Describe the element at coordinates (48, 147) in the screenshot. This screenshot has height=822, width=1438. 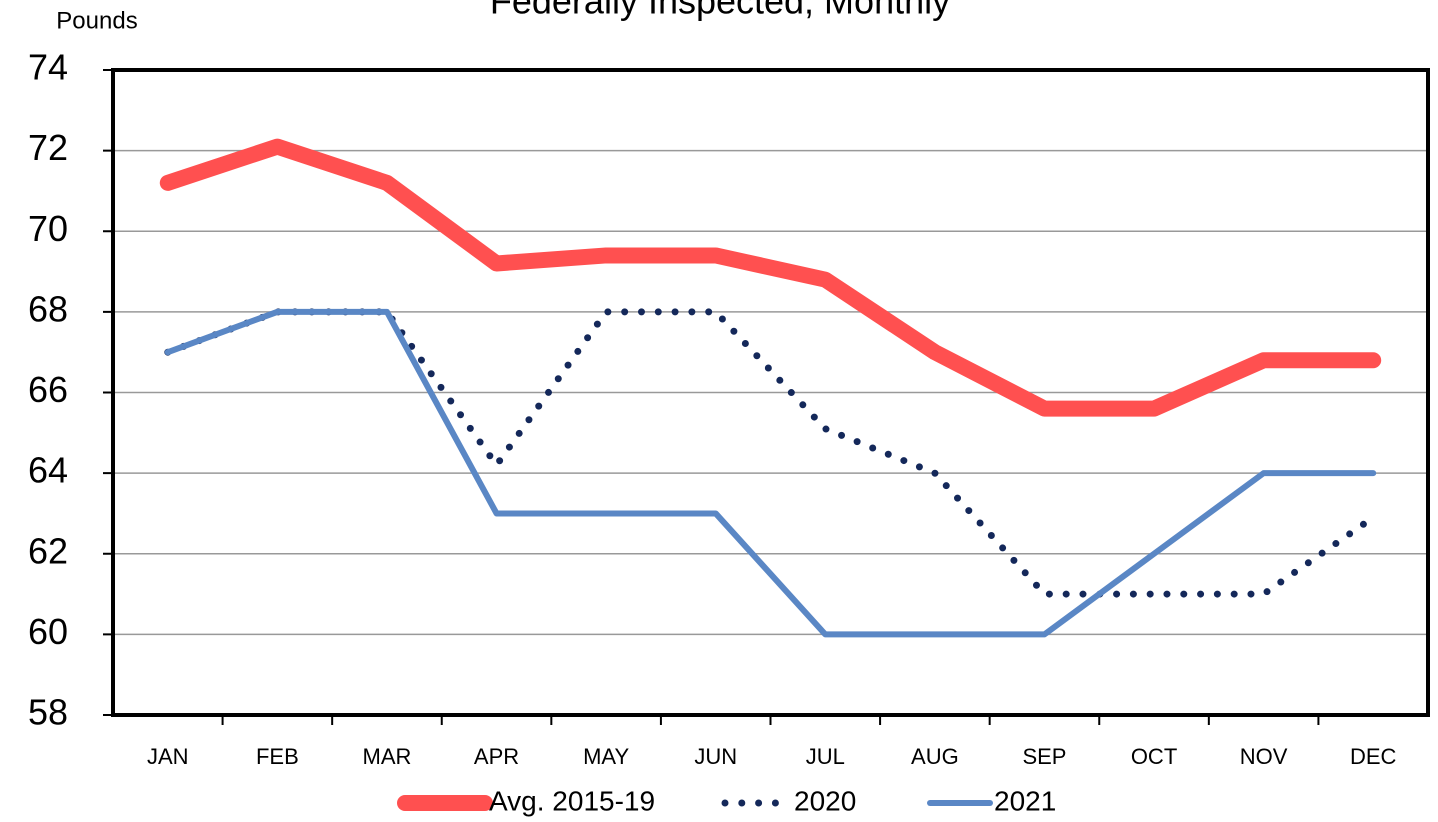
I see `y-tick-label: 72` at that location.